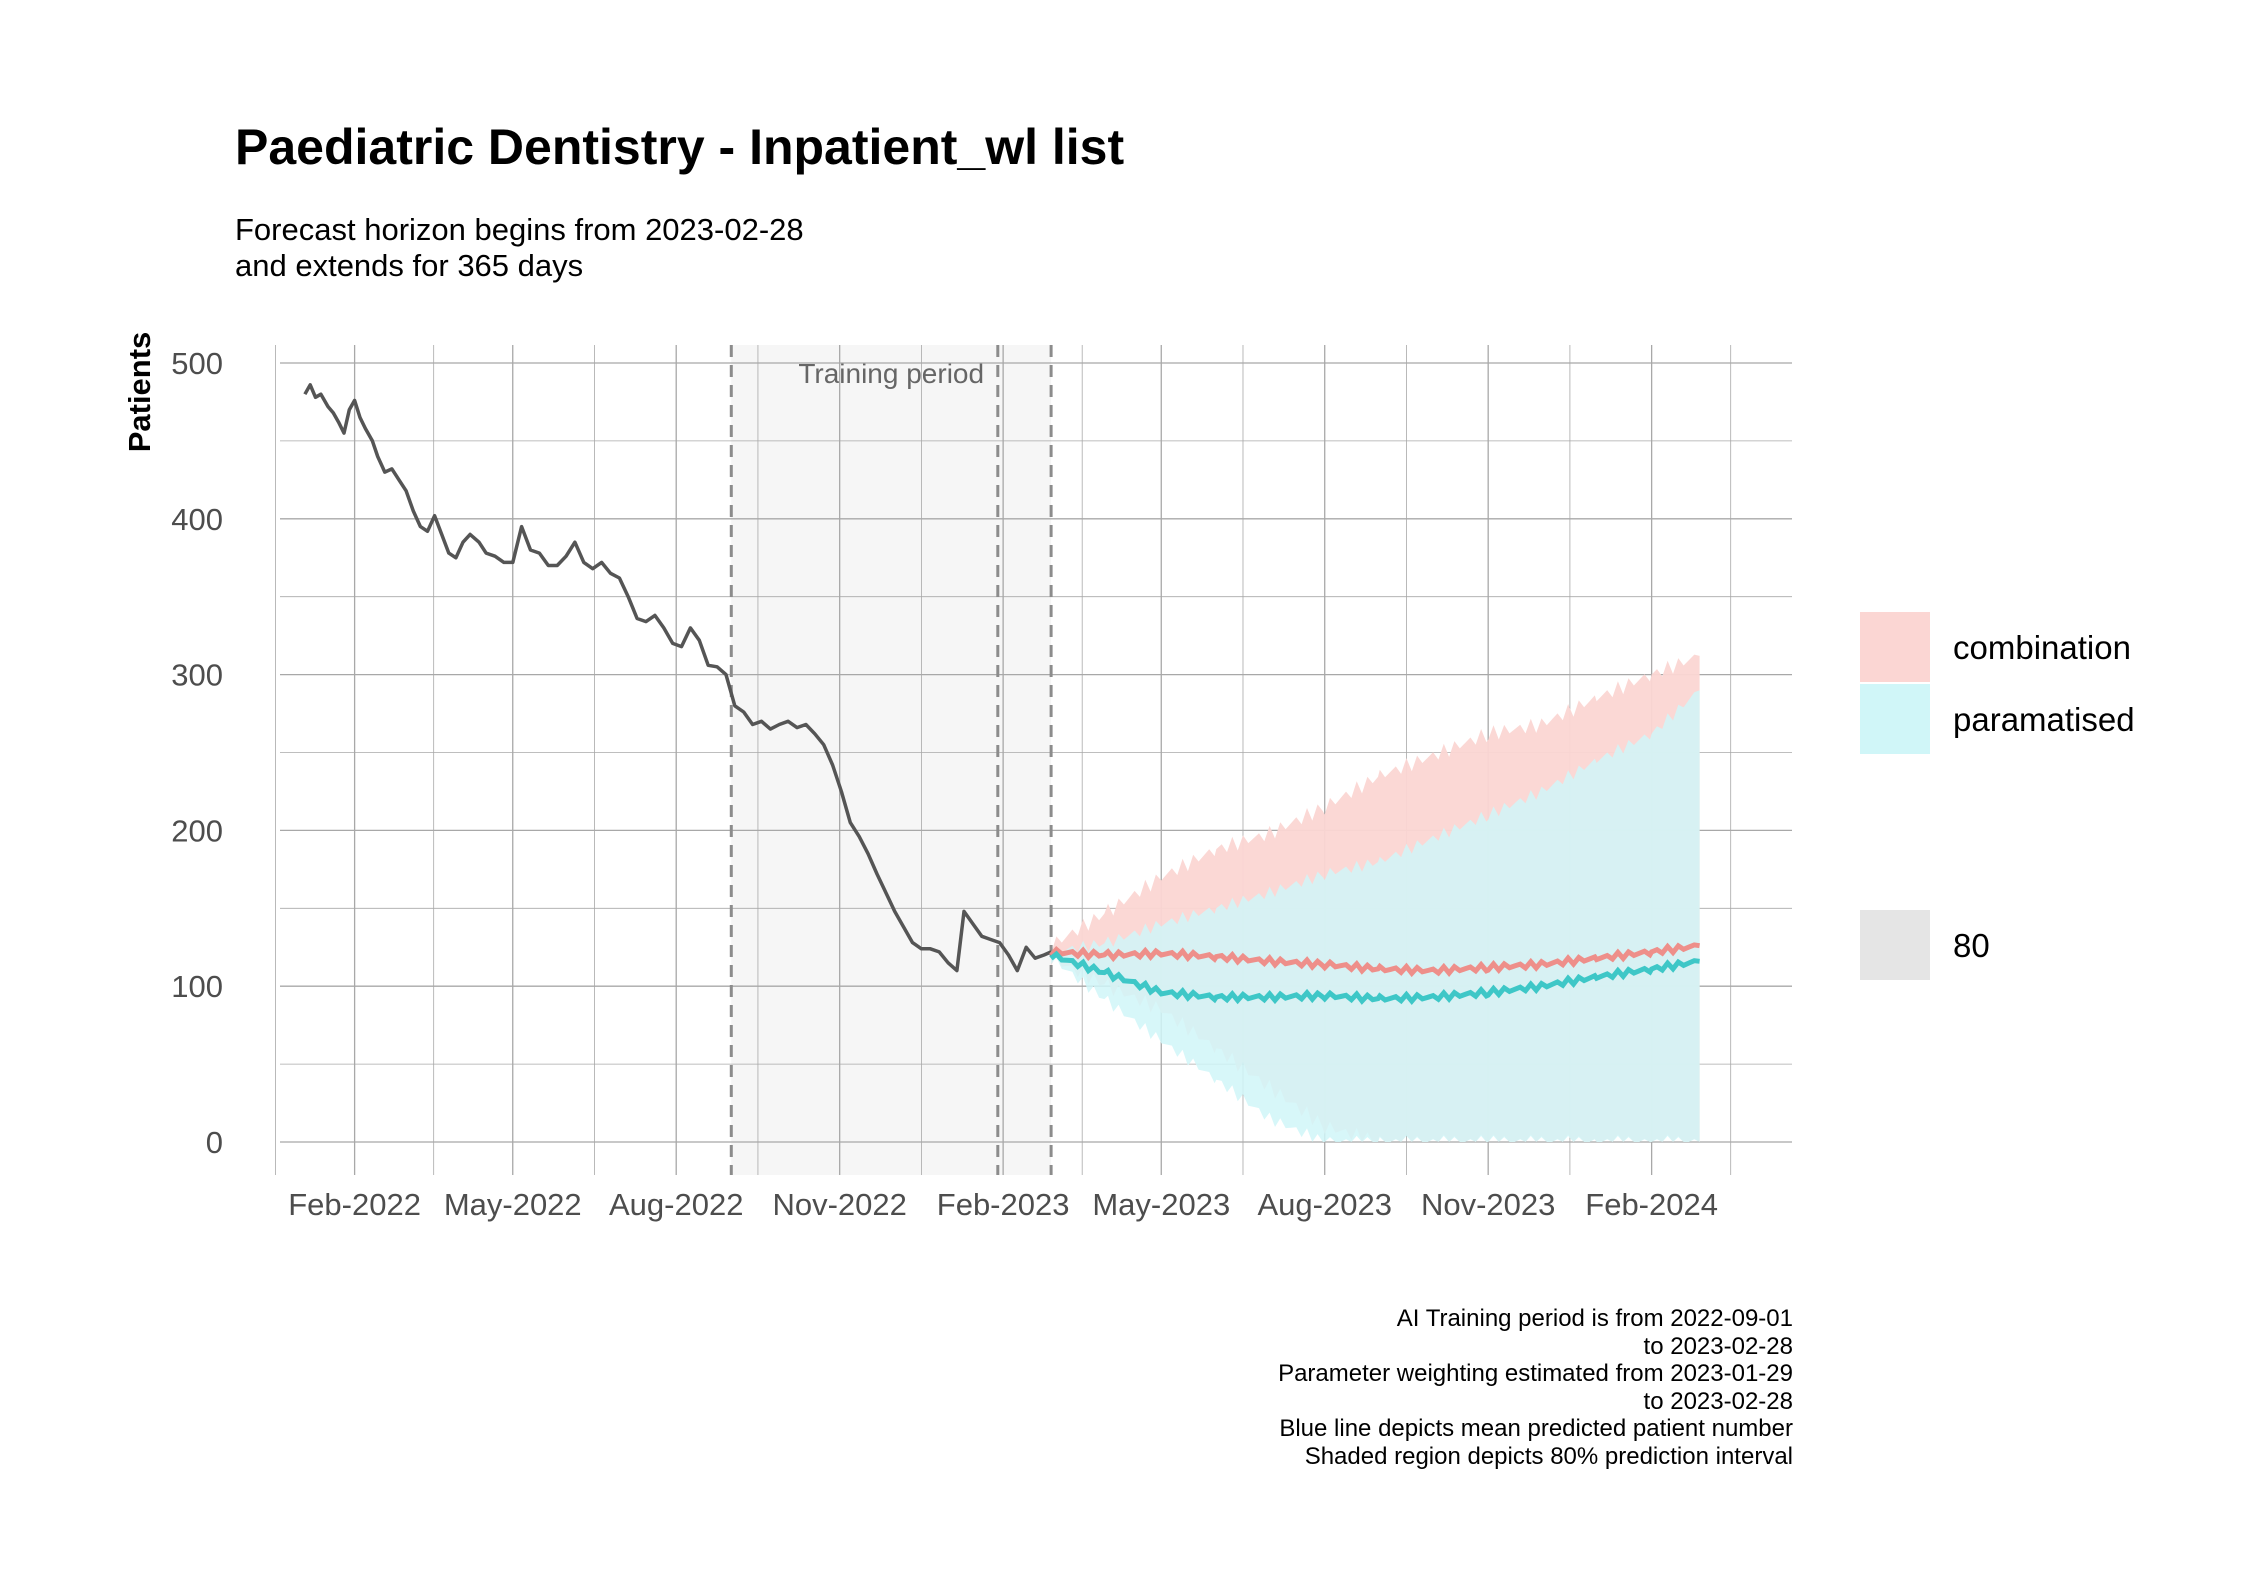 The width and height of the screenshot is (2265, 1578). Describe the element at coordinates (519, 229) in the screenshot. I see `subtitle-line-1: Forecast horizon begins from 2023-02-28` at that location.